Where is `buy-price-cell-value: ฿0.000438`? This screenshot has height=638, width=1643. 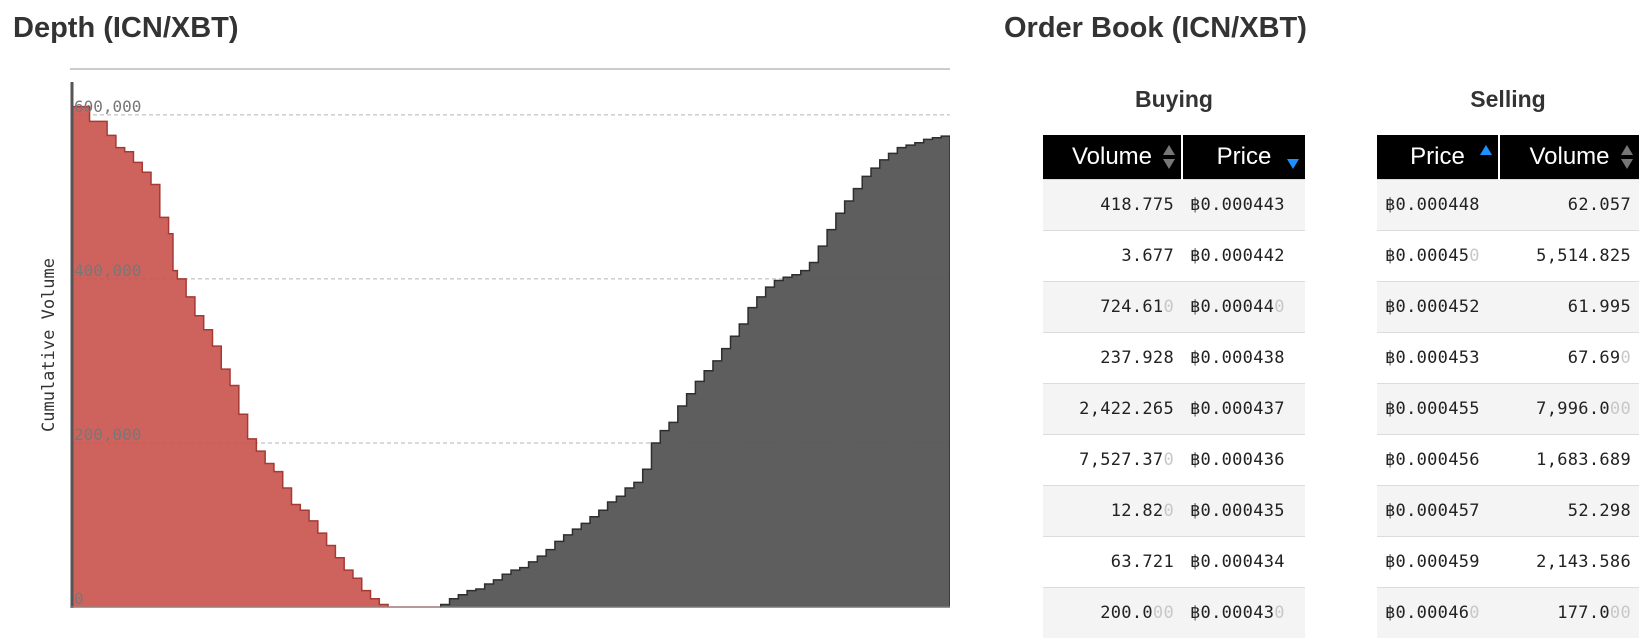 buy-price-cell-value: ฿0.000438 is located at coordinates (1237, 358).